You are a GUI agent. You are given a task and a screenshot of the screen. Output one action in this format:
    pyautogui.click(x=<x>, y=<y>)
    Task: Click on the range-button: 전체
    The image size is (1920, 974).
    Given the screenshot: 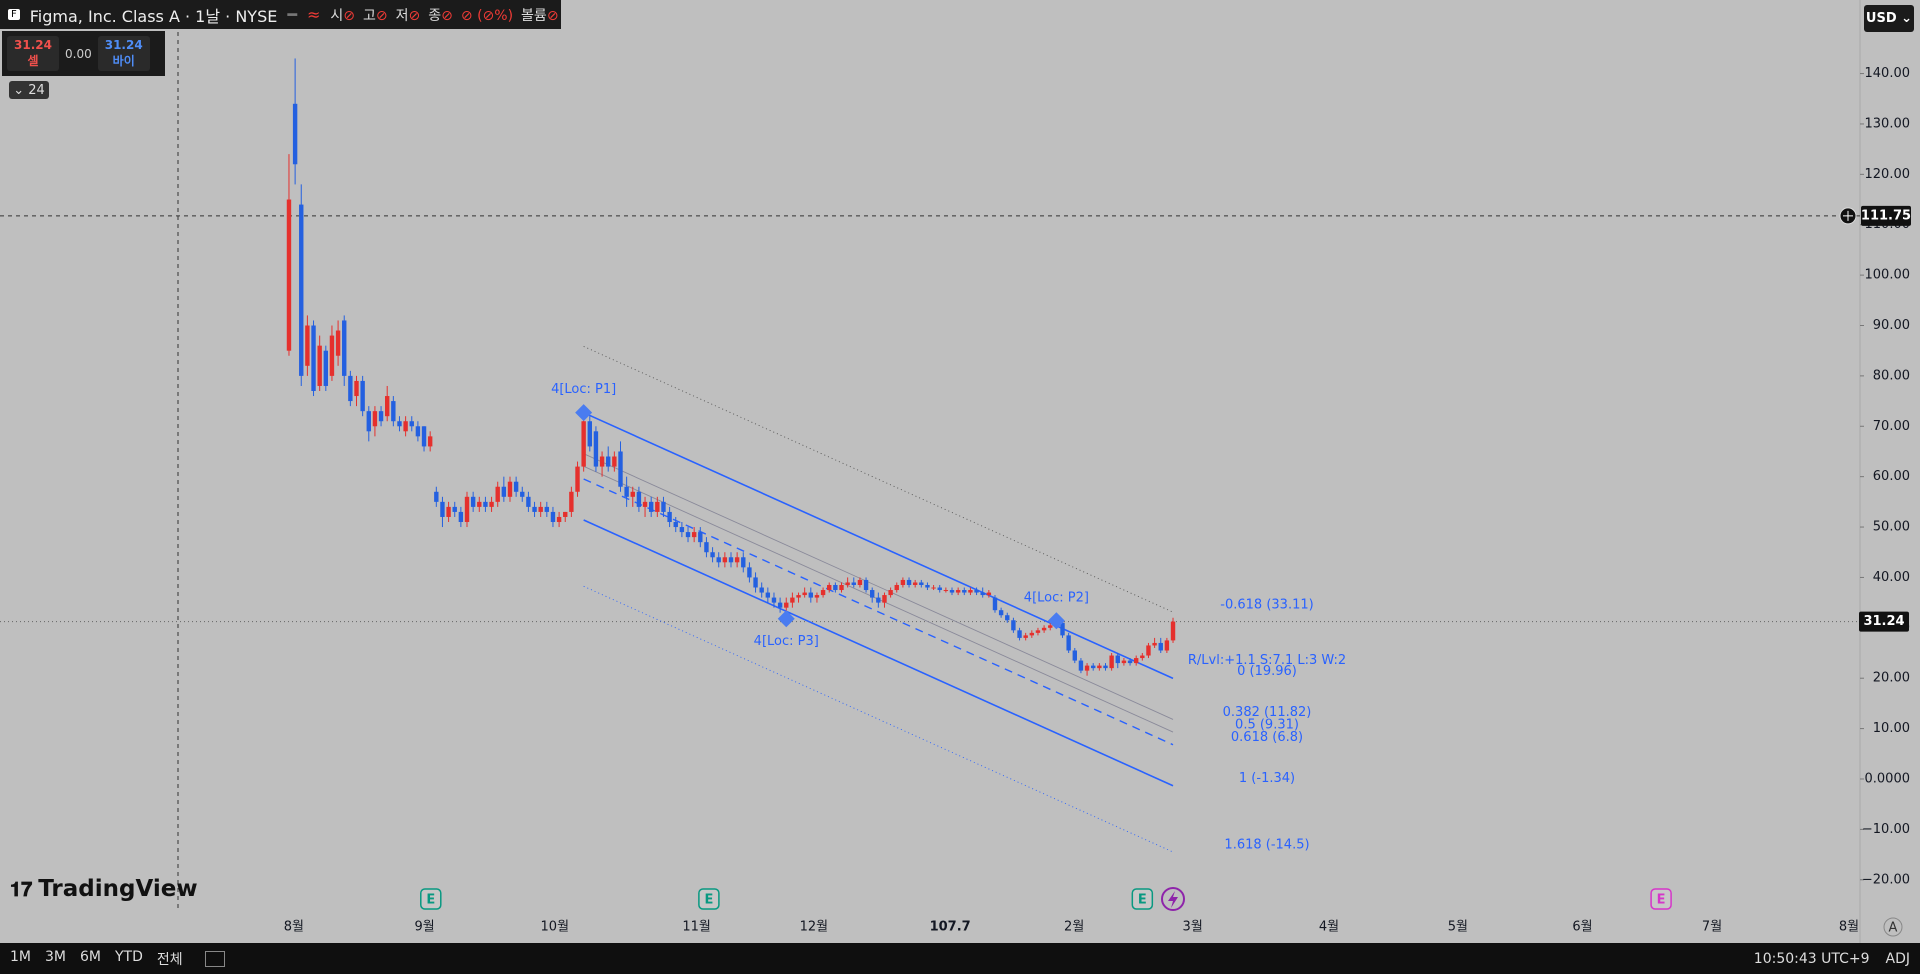 What is the action you would take?
    pyautogui.click(x=169, y=959)
    